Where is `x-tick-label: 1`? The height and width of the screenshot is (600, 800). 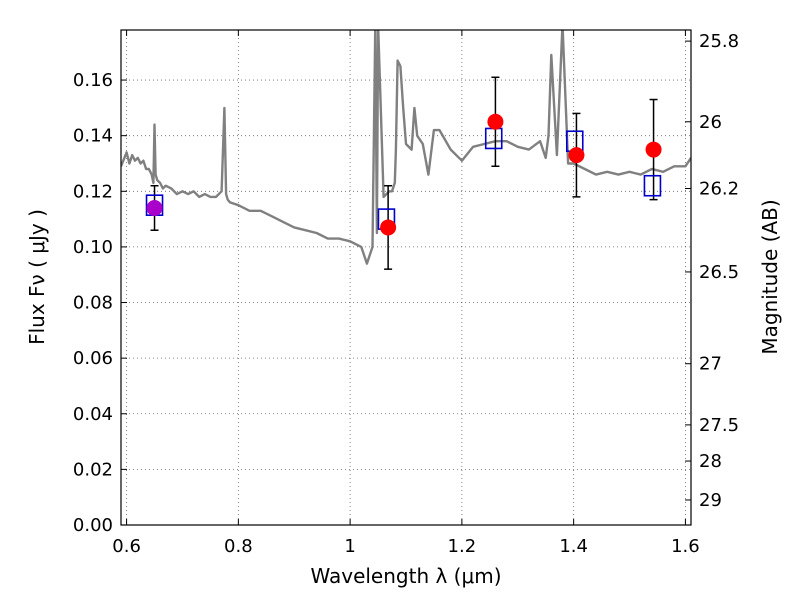 x-tick-label: 1 is located at coordinates (349, 546).